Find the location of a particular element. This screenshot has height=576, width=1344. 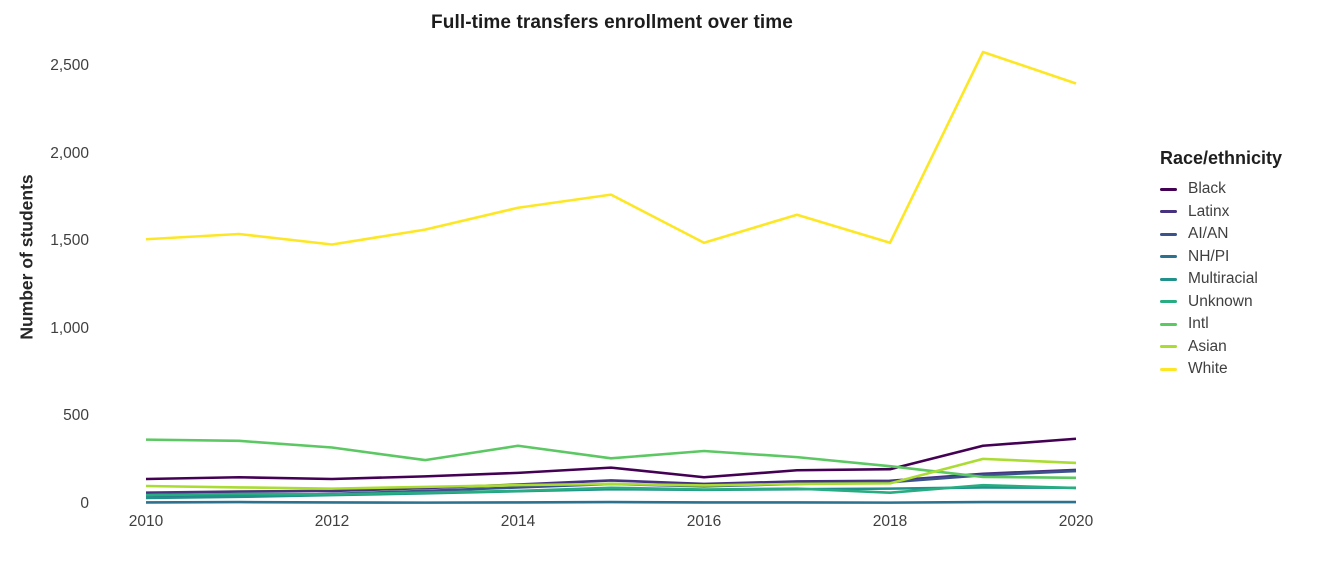

legend-item-multiracial: Multiracial is located at coordinates (1252, 279).